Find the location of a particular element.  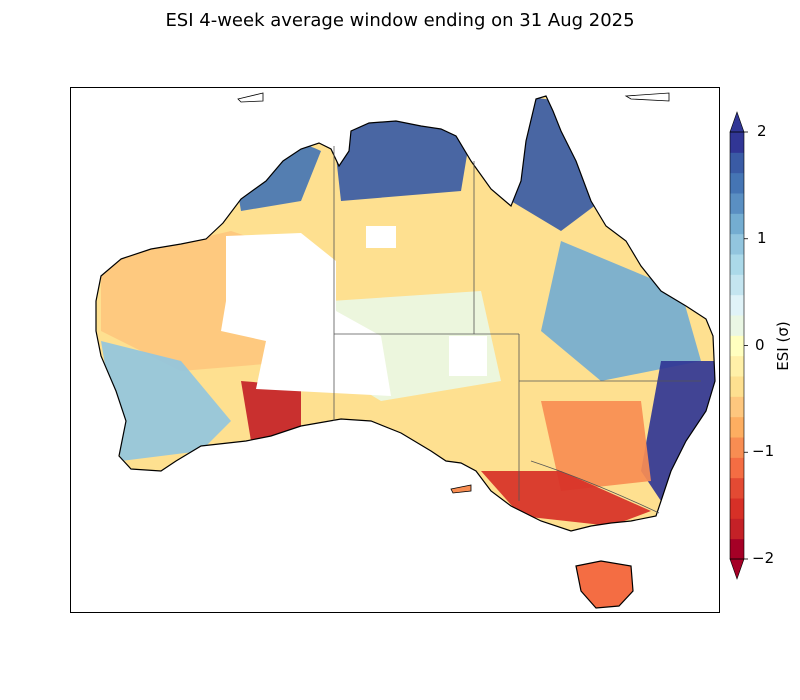

map-region-cape-york is located at coordinates (556, 163).